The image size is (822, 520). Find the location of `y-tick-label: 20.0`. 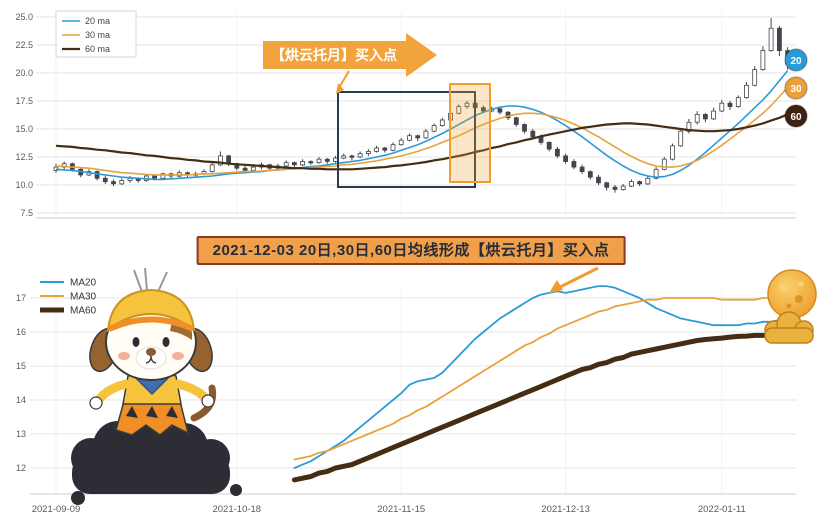

y-tick-label: 20.0 is located at coordinates (24, 73).